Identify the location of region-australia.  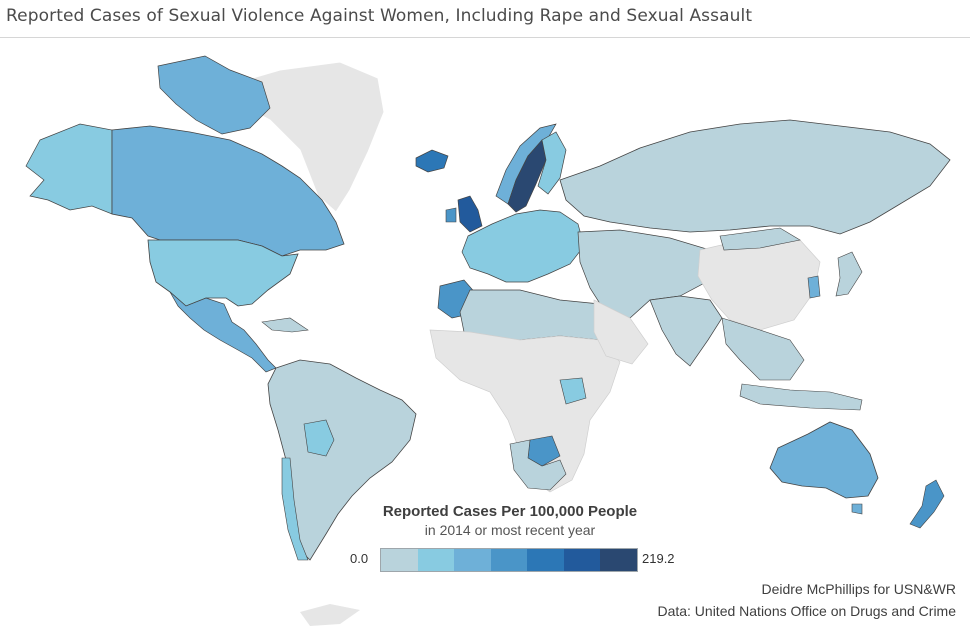
(824, 460).